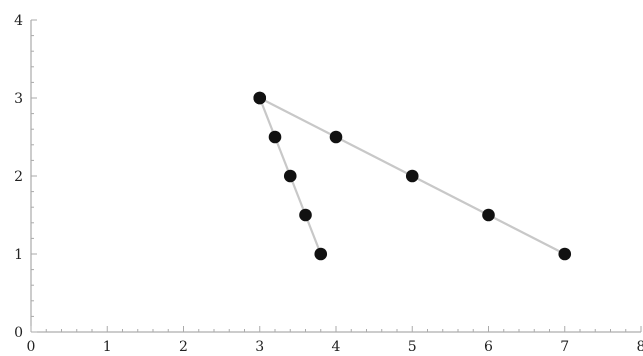 The width and height of the screenshot is (643, 356). I want to click on y-tick-label: 0, so click(18, 333).